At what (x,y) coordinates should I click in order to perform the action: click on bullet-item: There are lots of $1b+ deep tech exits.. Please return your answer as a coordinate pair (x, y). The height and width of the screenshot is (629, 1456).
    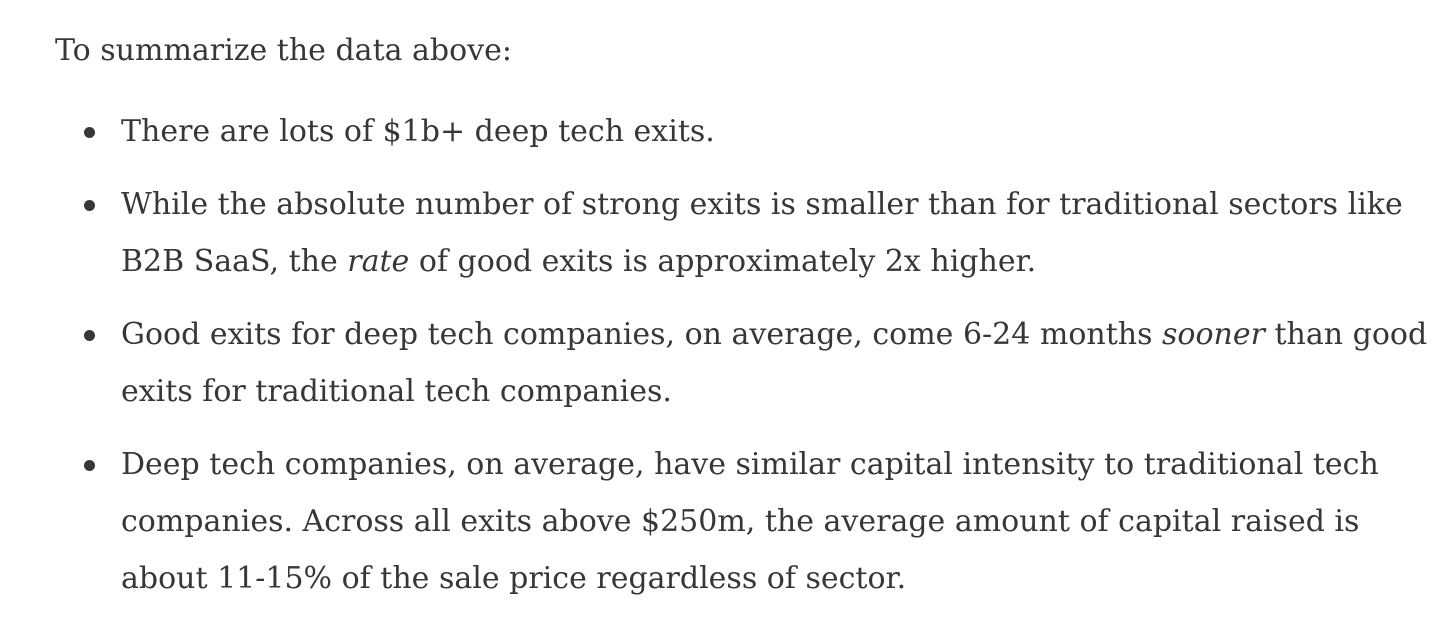
    Looking at the image, I should click on (757, 131).